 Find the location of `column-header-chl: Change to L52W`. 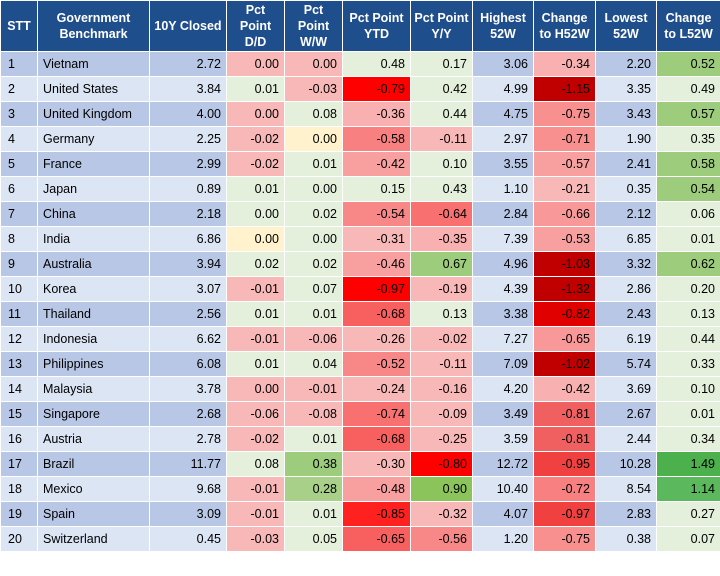

column-header-chl: Change to L52W is located at coordinates (688, 26).